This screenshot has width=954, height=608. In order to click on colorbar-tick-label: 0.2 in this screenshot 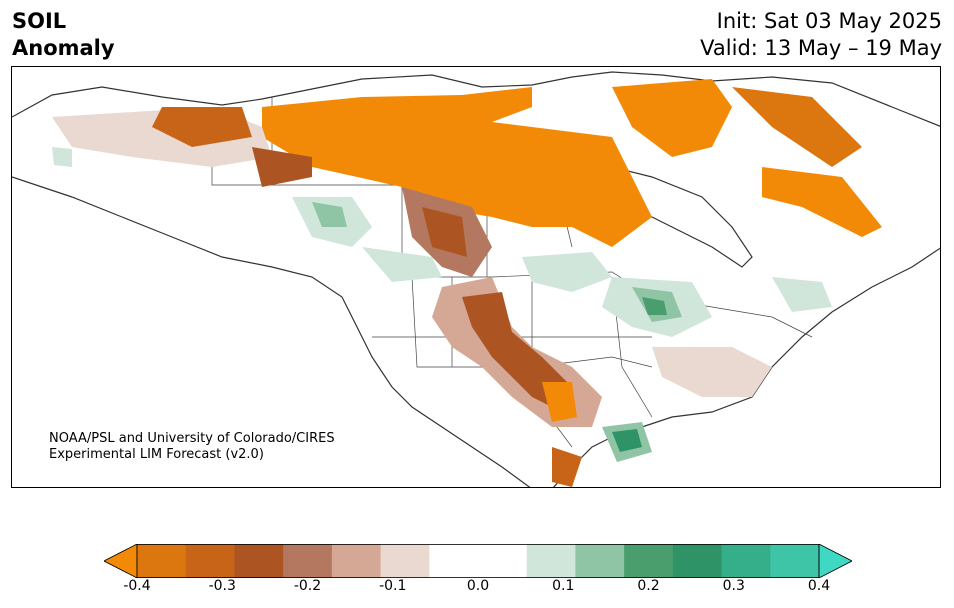, I will do `click(648, 586)`.